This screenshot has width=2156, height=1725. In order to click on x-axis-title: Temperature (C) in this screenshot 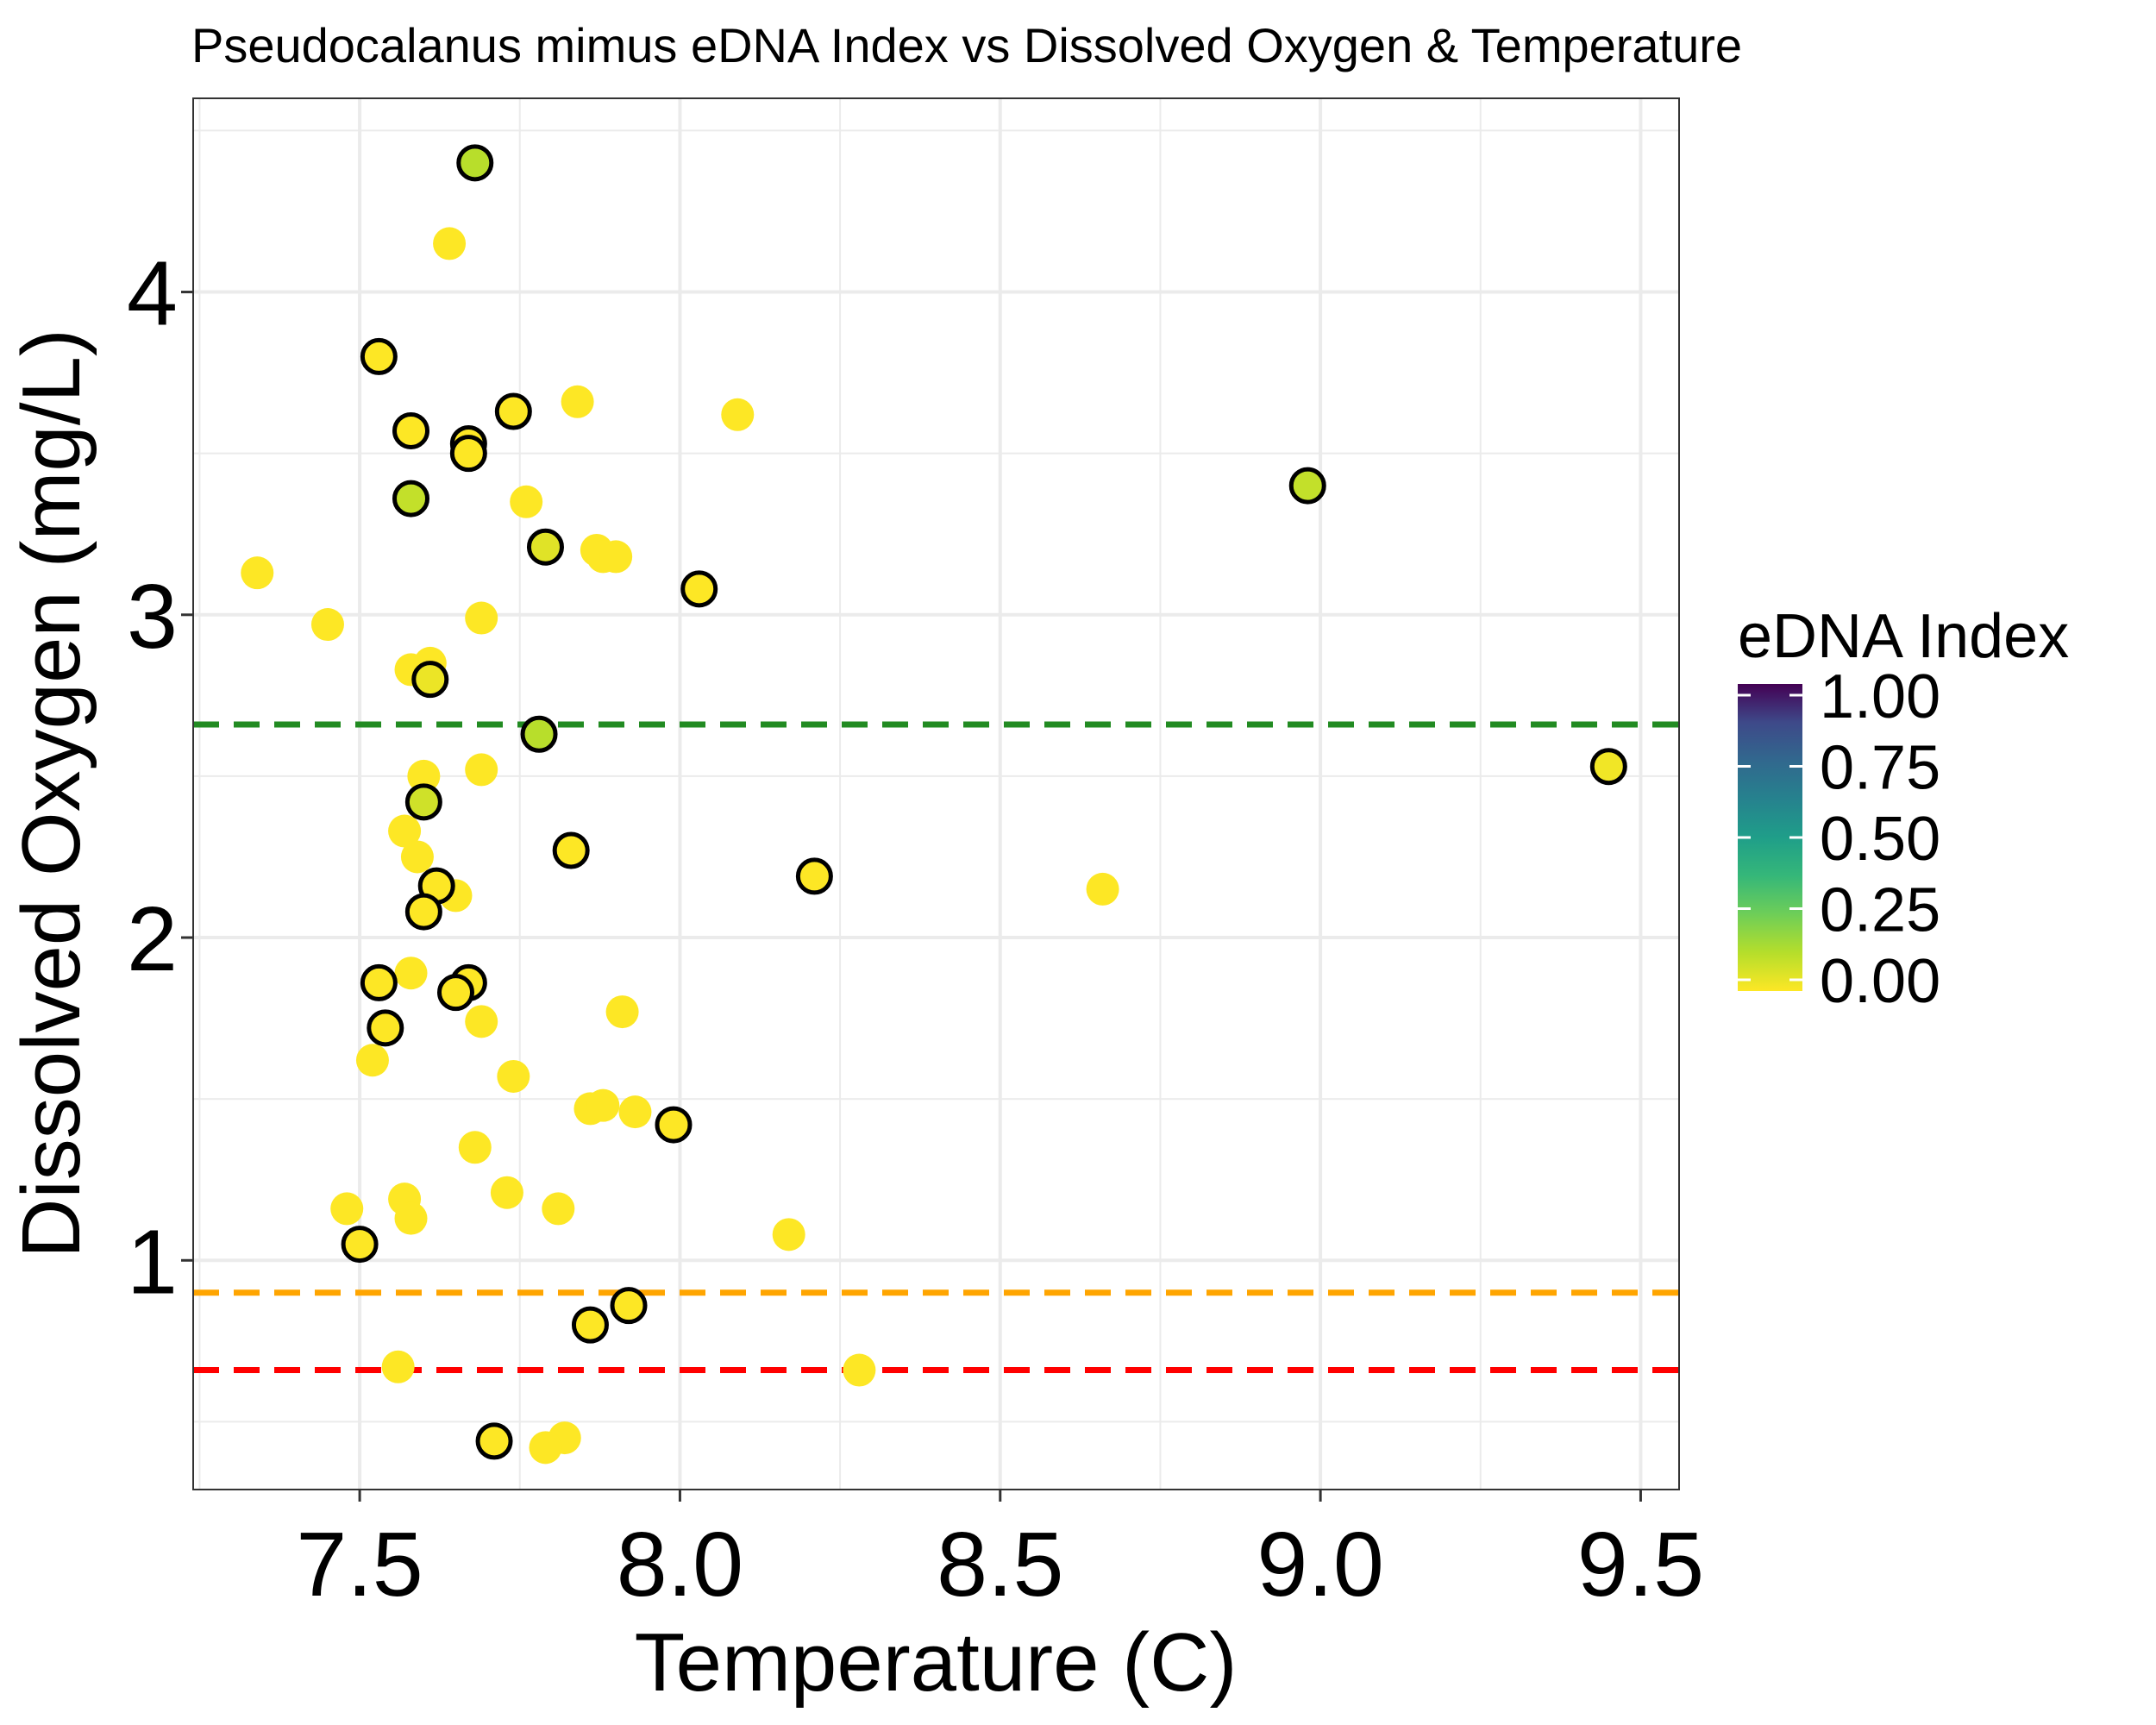, I will do `click(936, 1662)`.